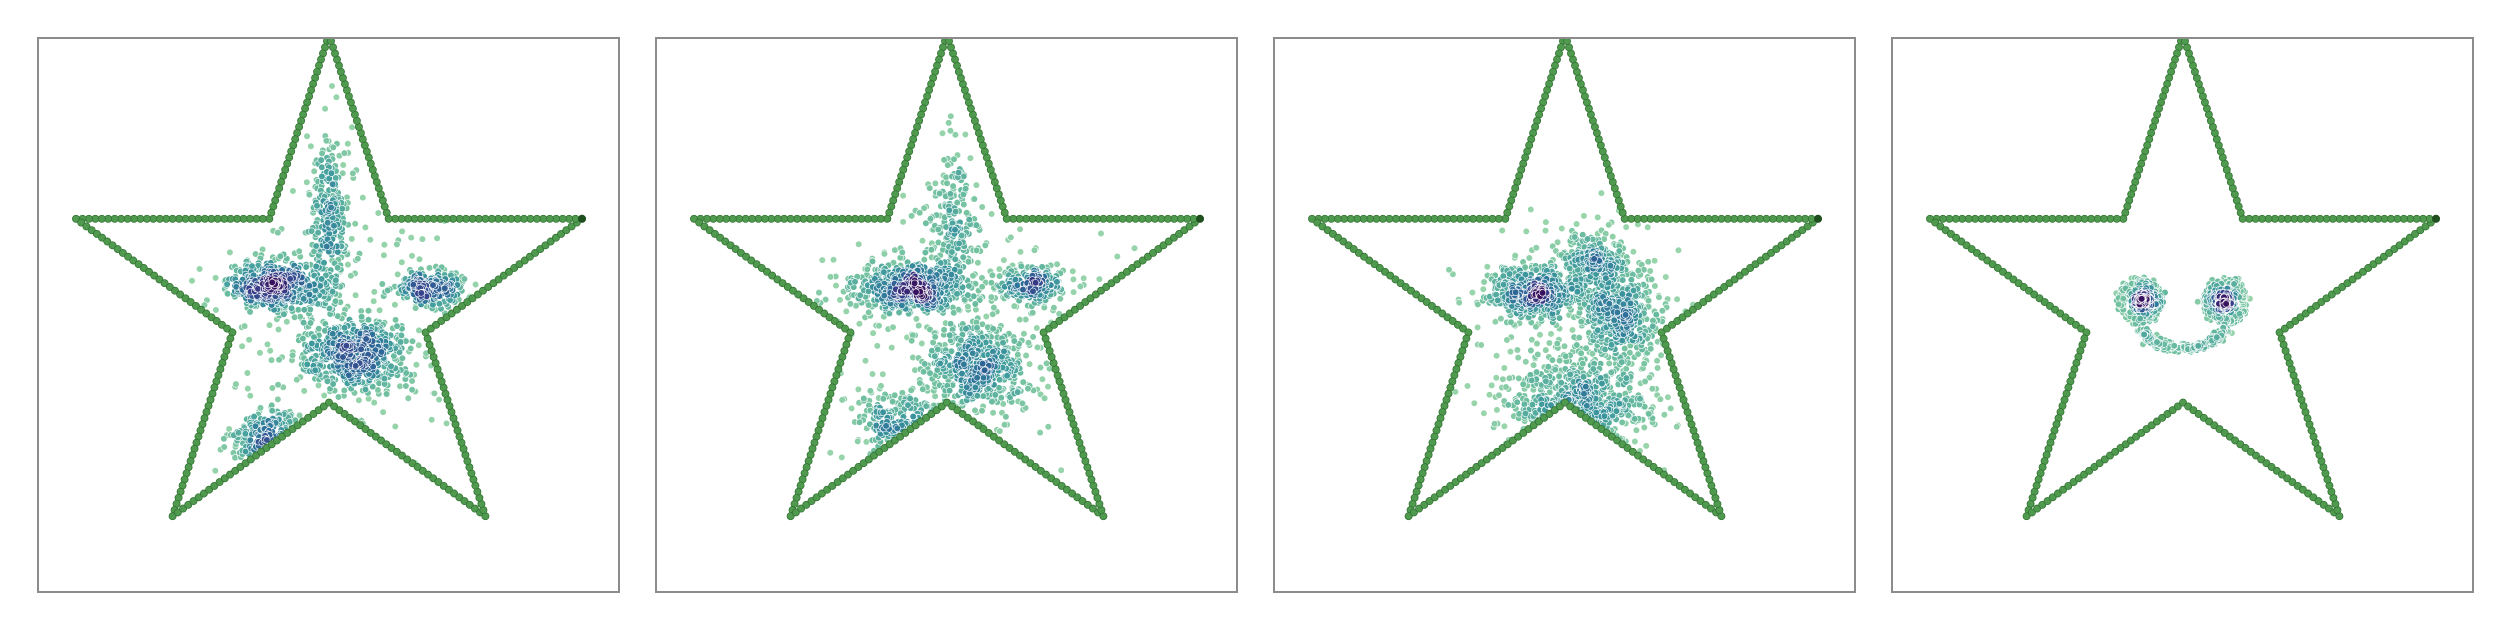 The height and width of the screenshot is (625, 2500). I want to click on star-tip-point, so click(1200, 218).